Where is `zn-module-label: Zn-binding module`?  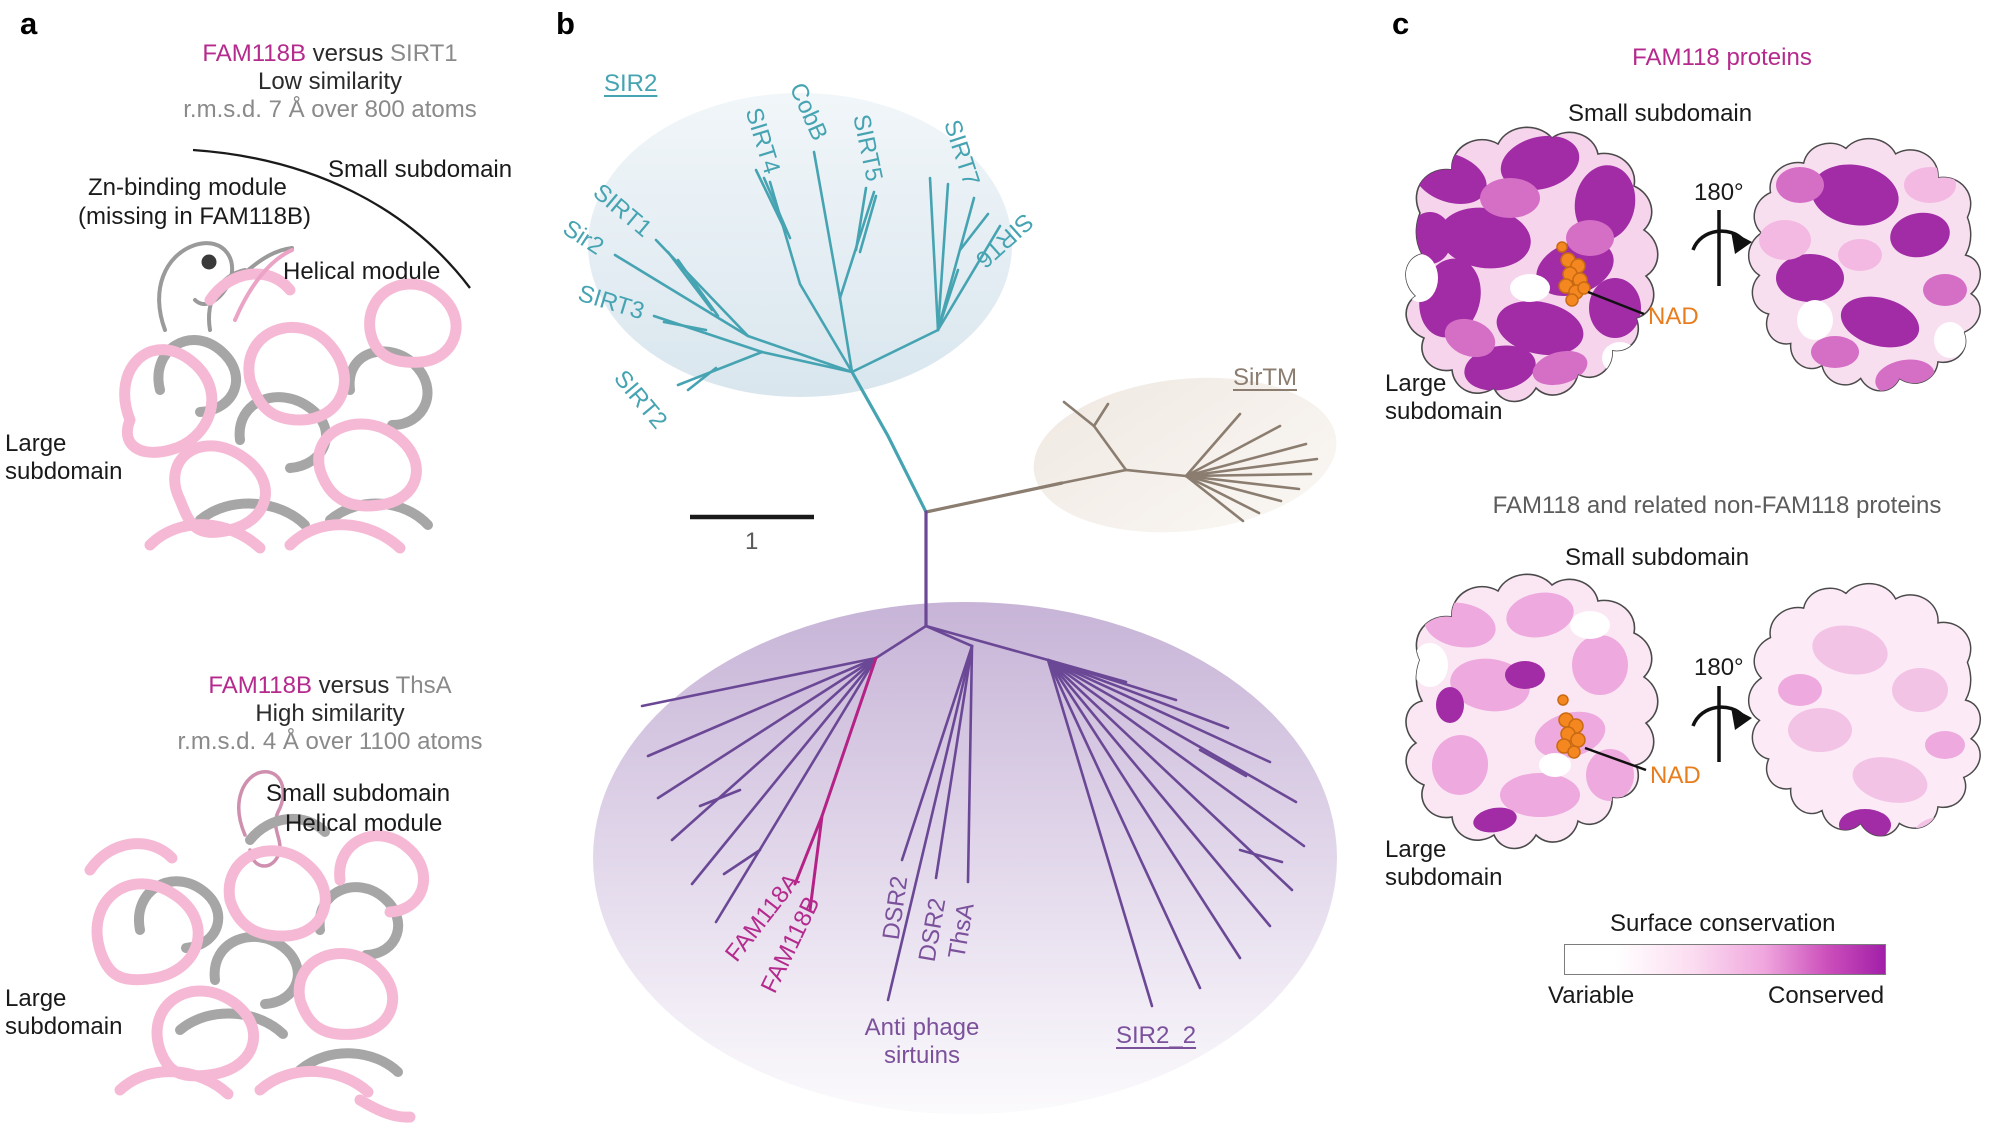 zn-module-label: Zn-binding module is located at coordinates (187, 187).